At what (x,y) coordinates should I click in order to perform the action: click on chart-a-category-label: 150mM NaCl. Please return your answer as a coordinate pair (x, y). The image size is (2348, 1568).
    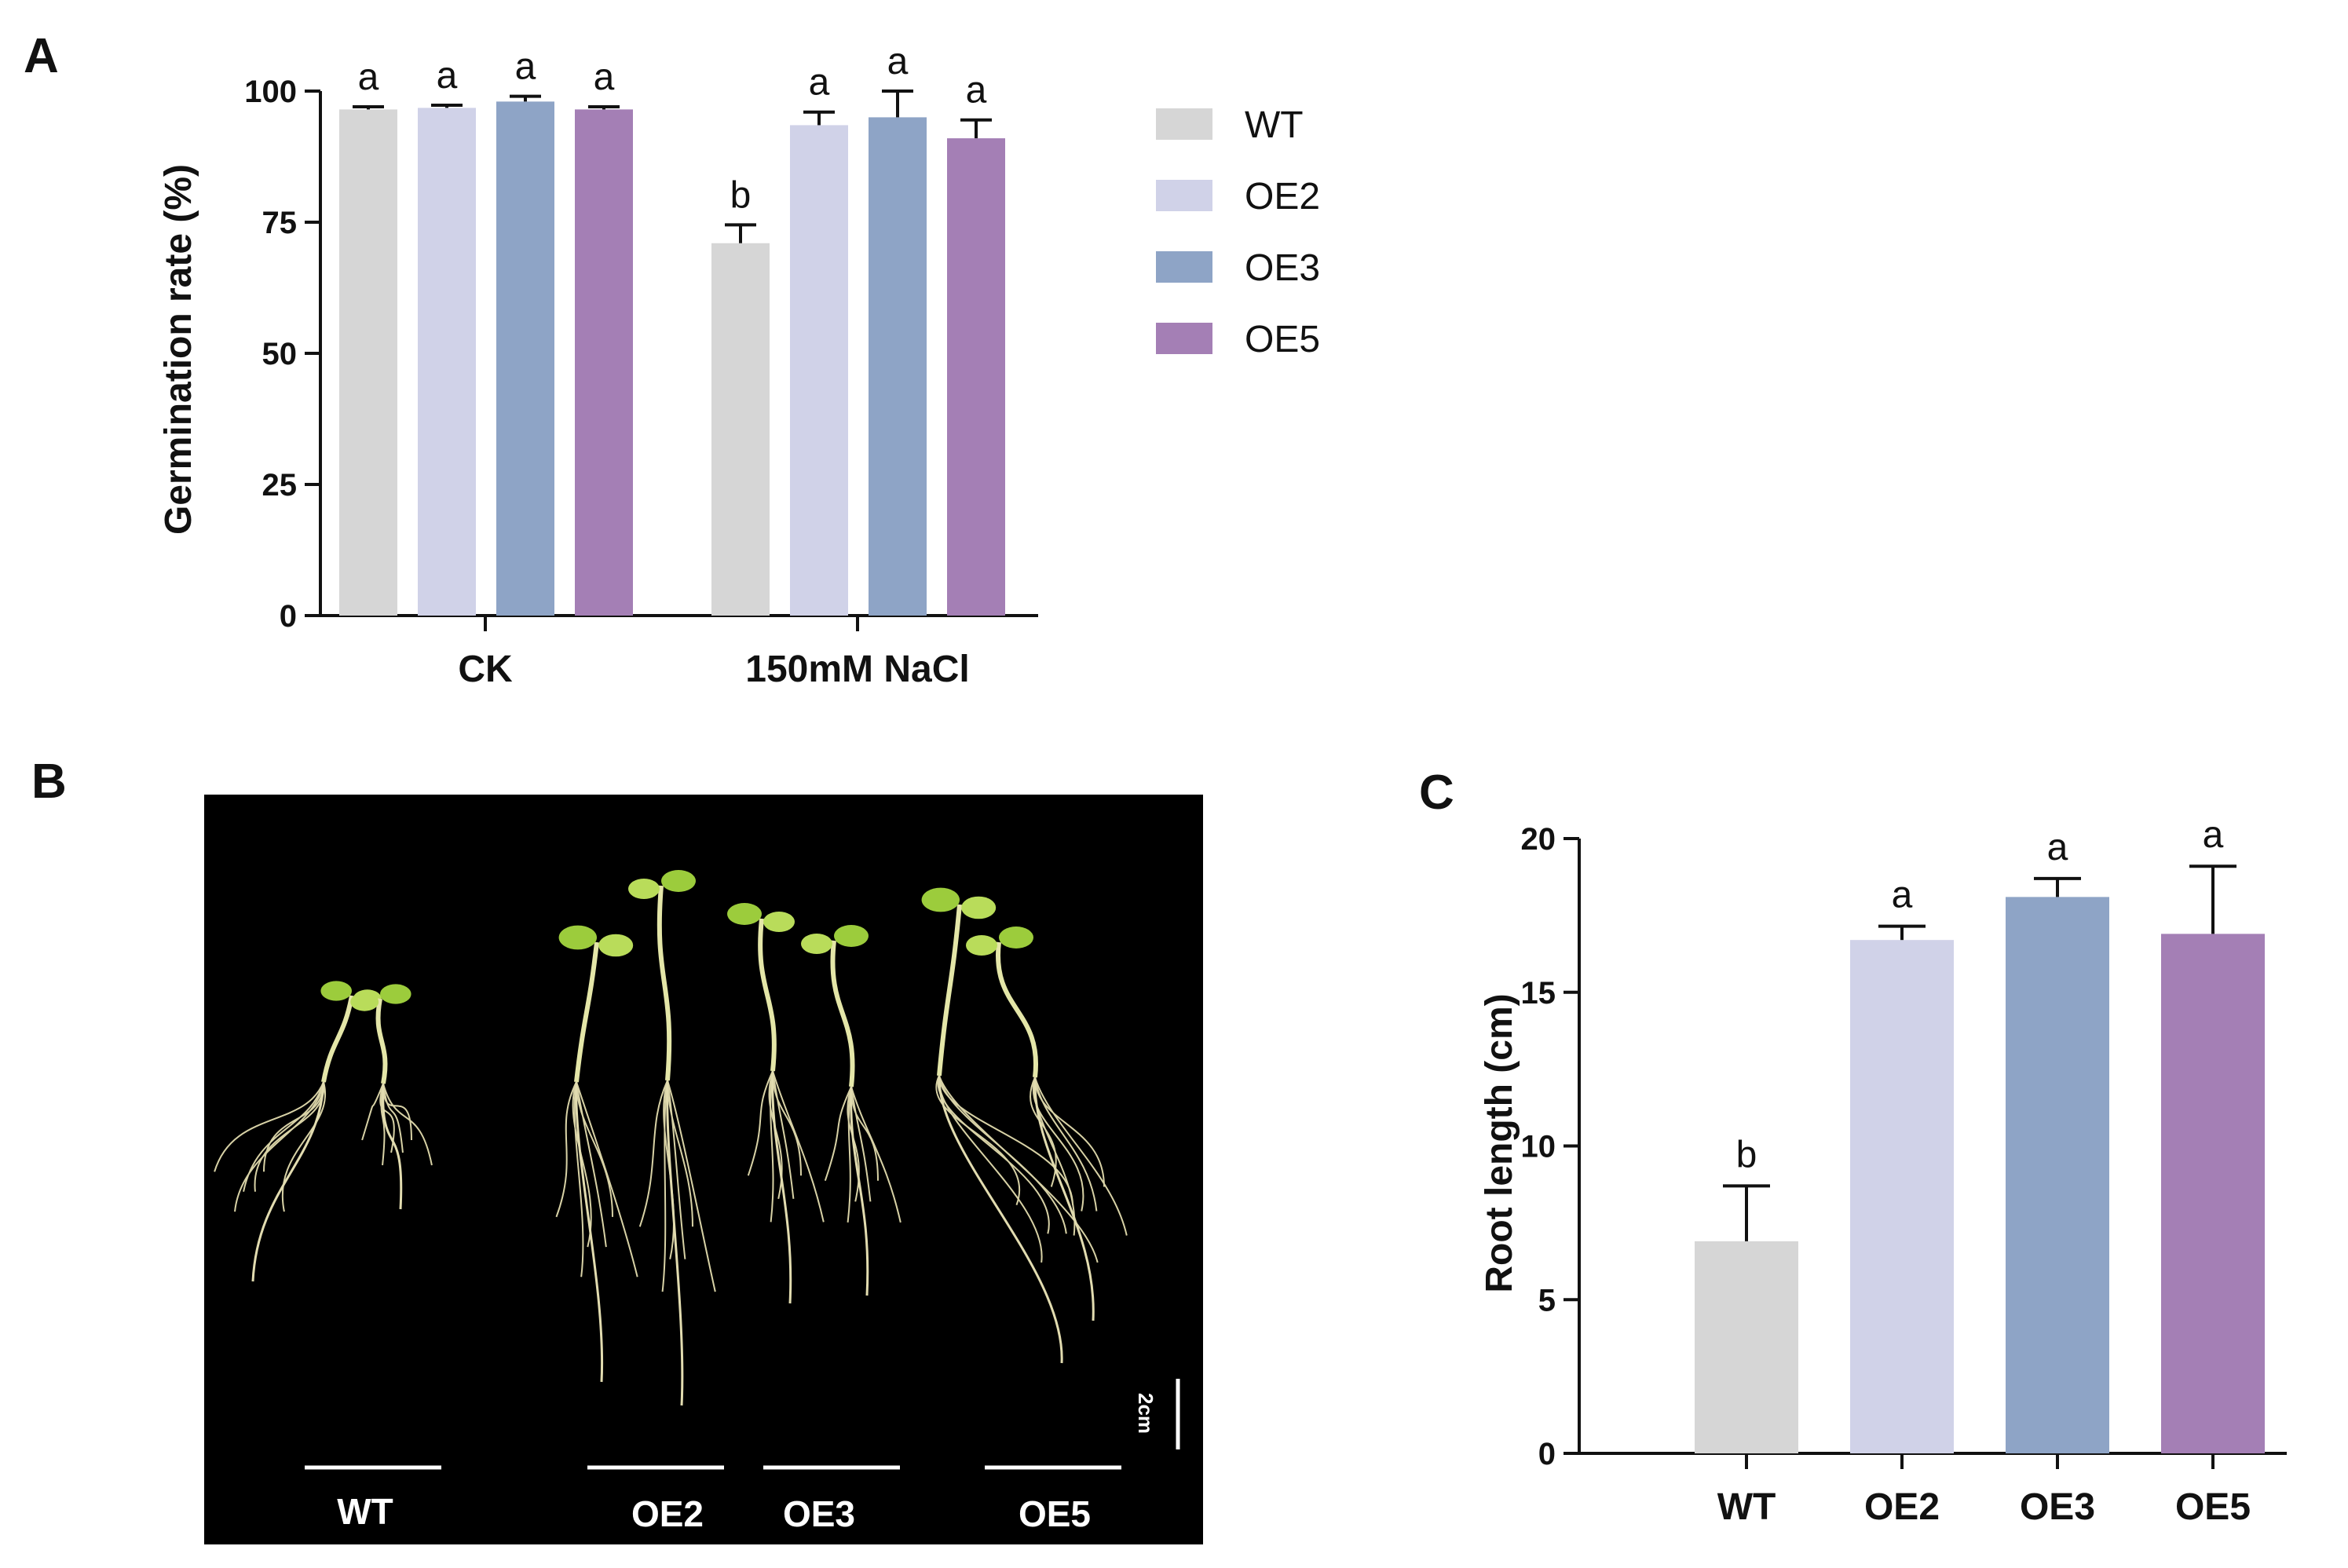
    Looking at the image, I should click on (857, 669).